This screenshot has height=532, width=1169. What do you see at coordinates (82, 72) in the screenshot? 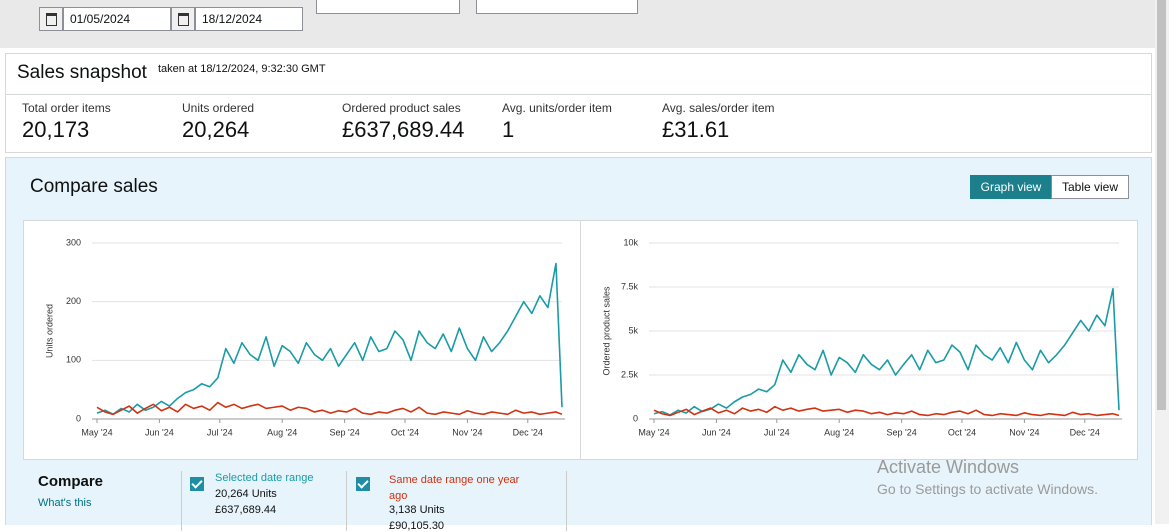
I see `snapshot-title: Sales snapshot` at bounding box center [82, 72].